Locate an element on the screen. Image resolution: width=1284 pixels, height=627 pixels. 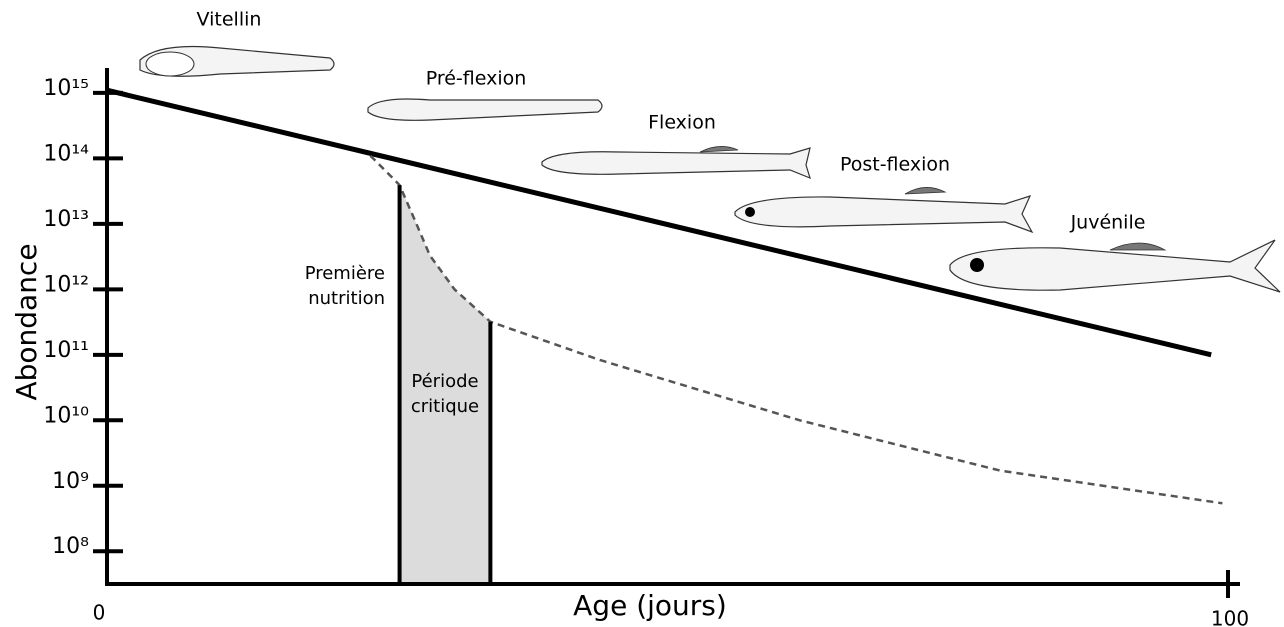
annotation: Première is located at coordinates (345, 273).